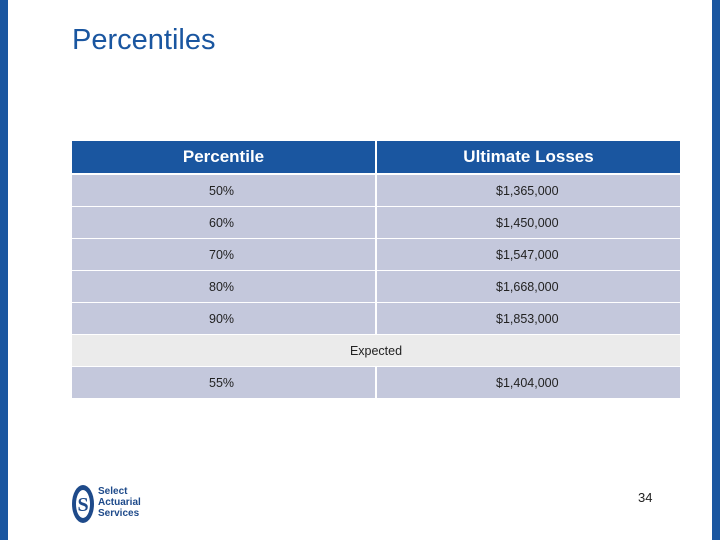 This screenshot has width=720, height=540. What do you see at coordinates (144, 40) in the screenshot?
I see `slide-title: Percentiles` at bounding box center [144, 40].